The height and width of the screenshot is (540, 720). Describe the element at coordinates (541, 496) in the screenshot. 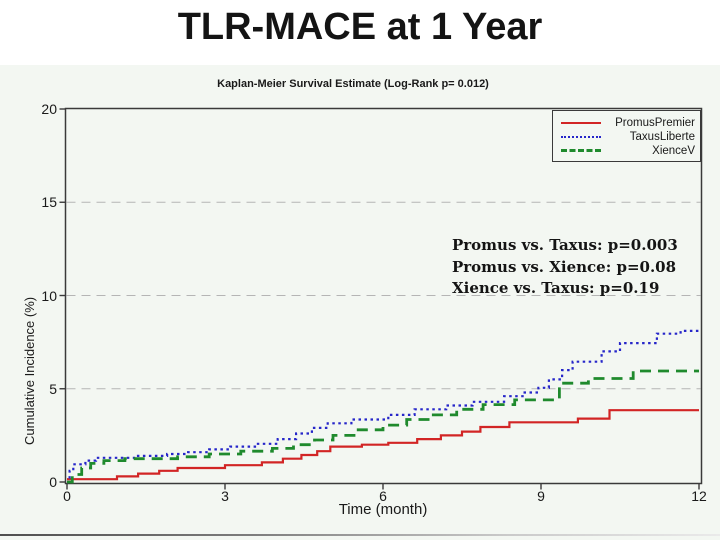

I see `x-tick-label: 9` at that location.